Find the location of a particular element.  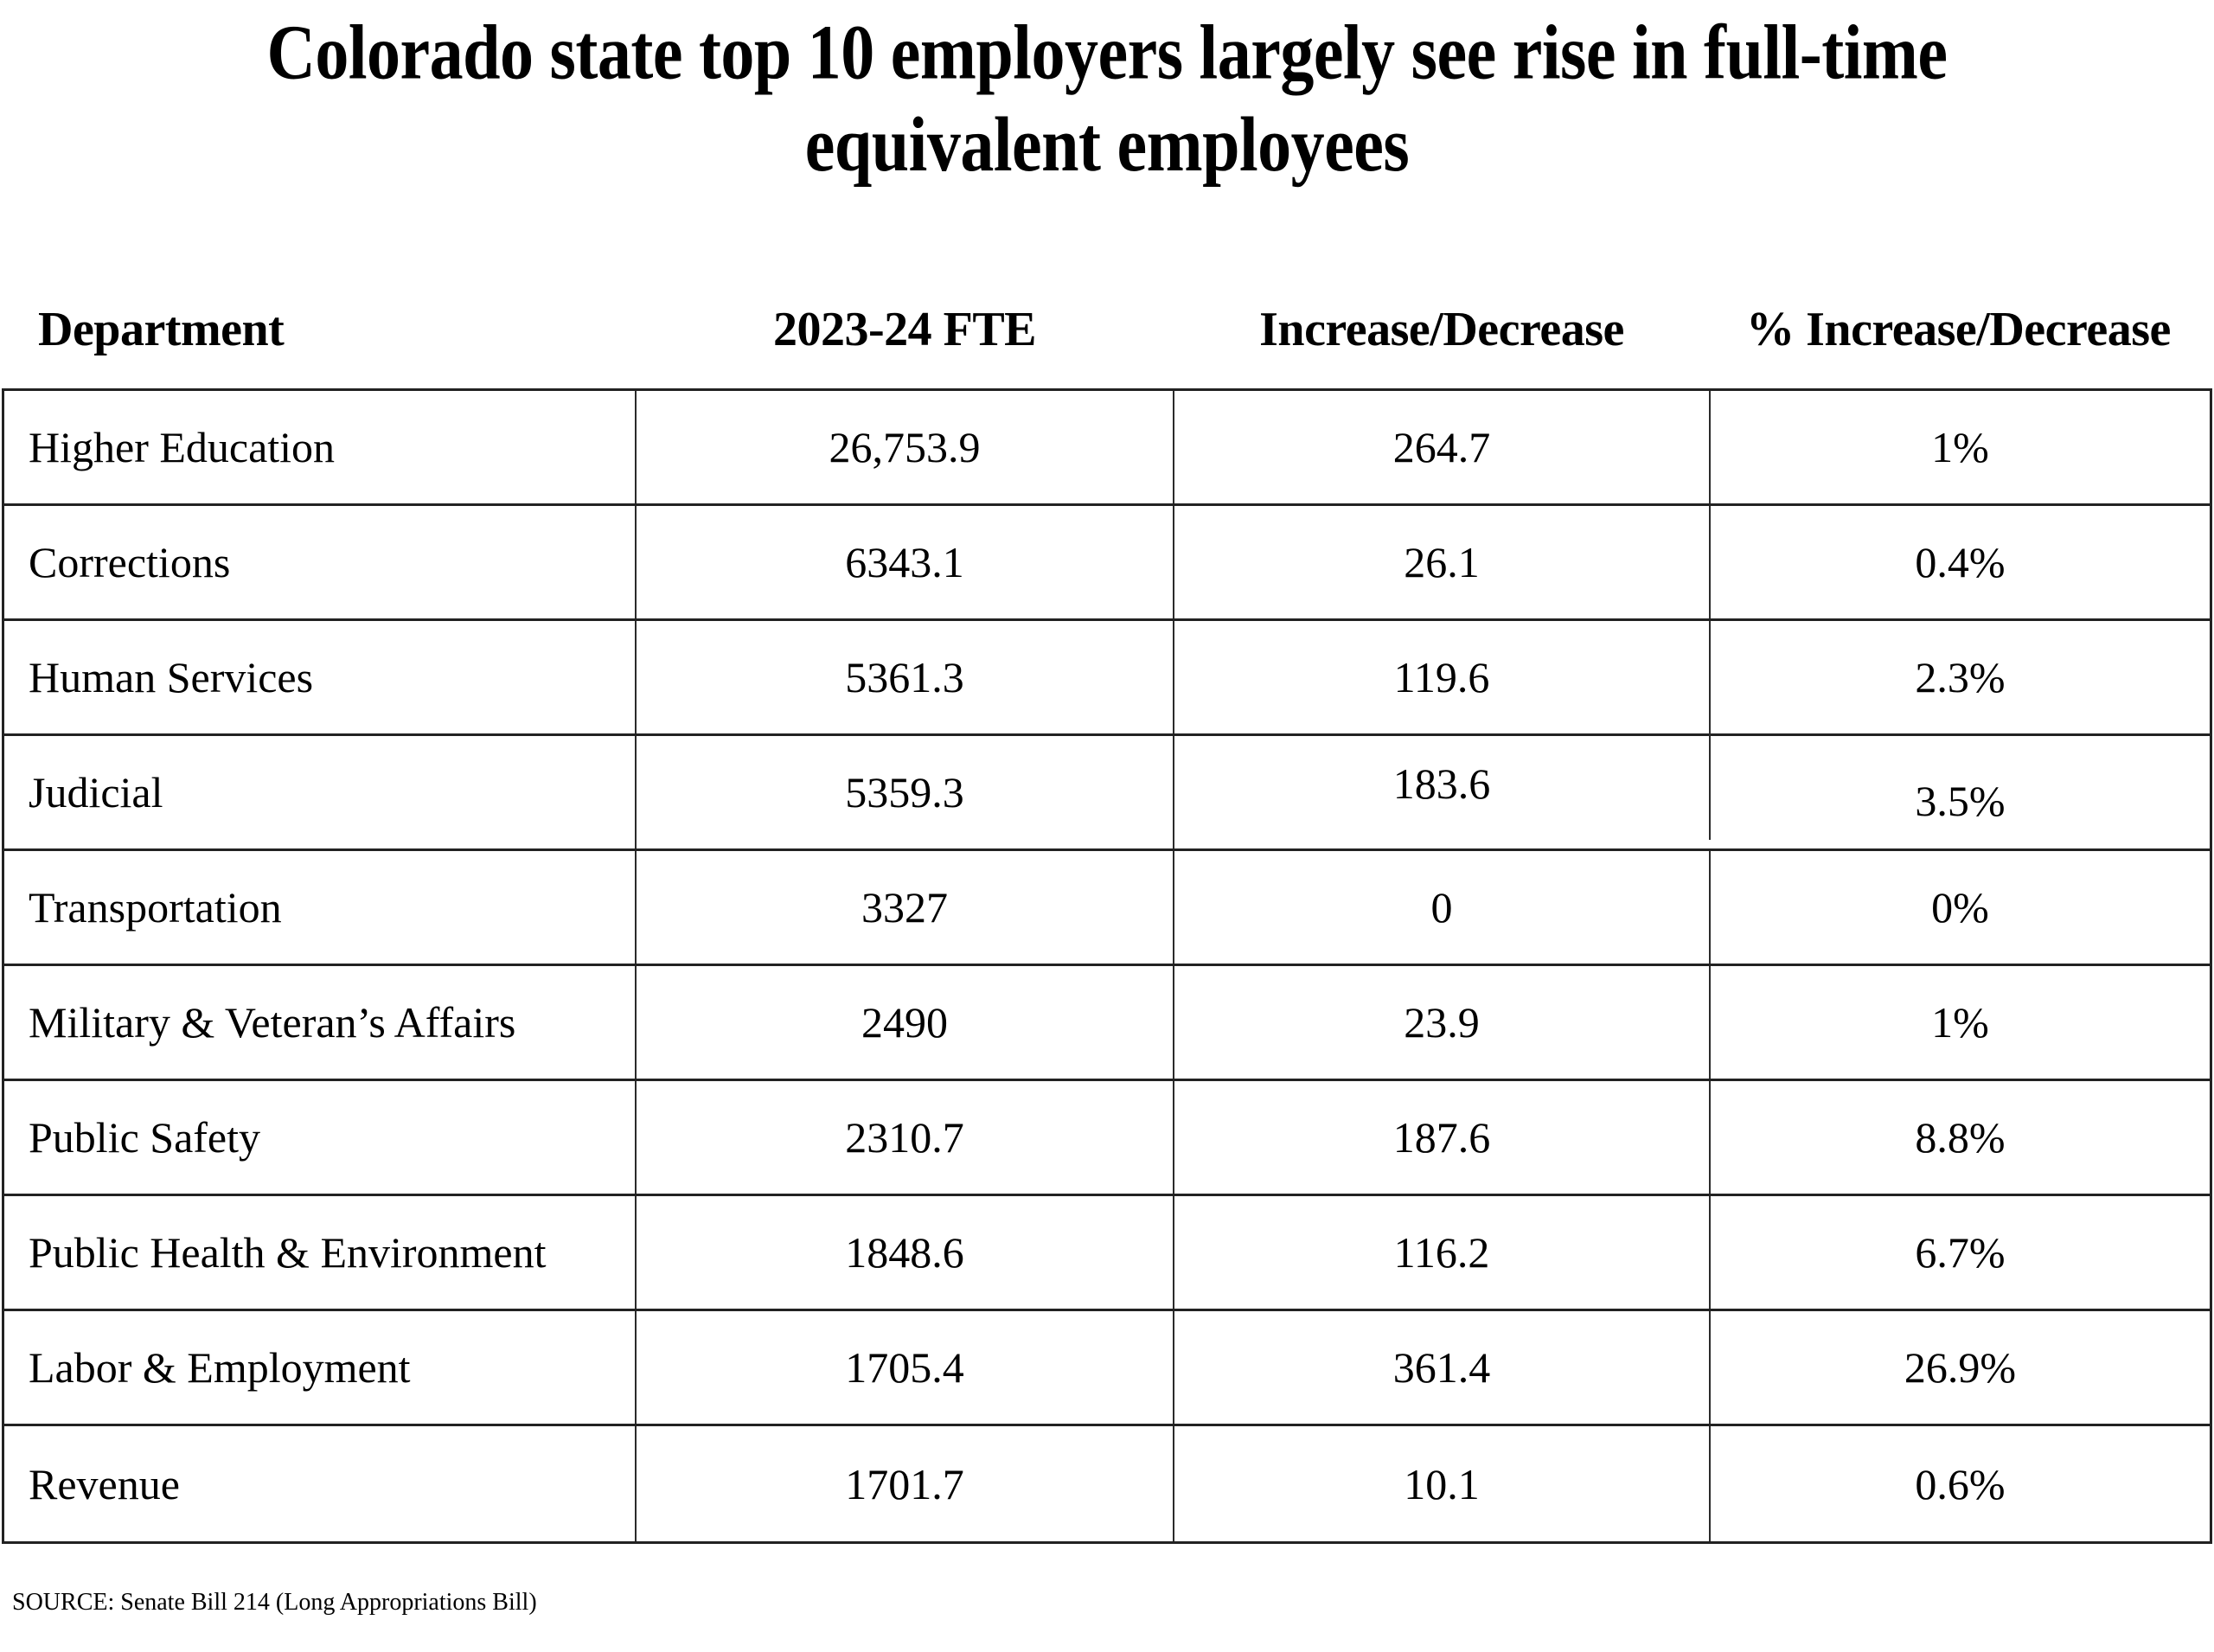

column-header-increase-decrease: Increase/Decrease is located at coordinates (1441, 329).